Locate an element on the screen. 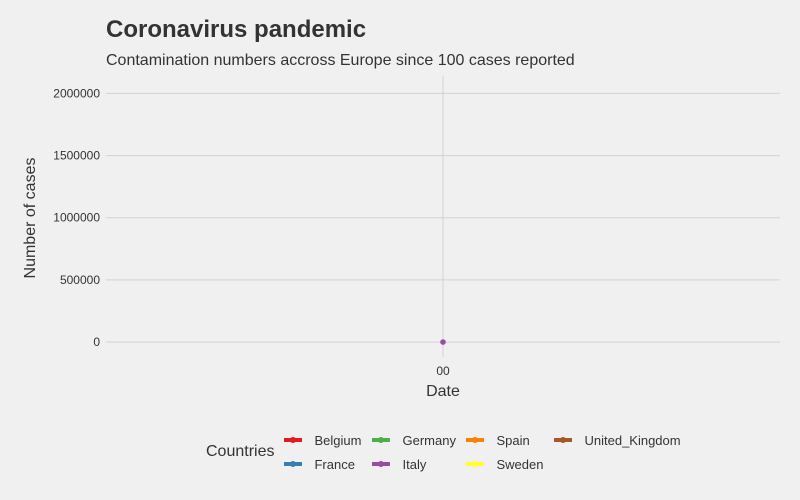 The image size is (800, 500). legend-item-spain: Spain is located at coordinates (510, 440).